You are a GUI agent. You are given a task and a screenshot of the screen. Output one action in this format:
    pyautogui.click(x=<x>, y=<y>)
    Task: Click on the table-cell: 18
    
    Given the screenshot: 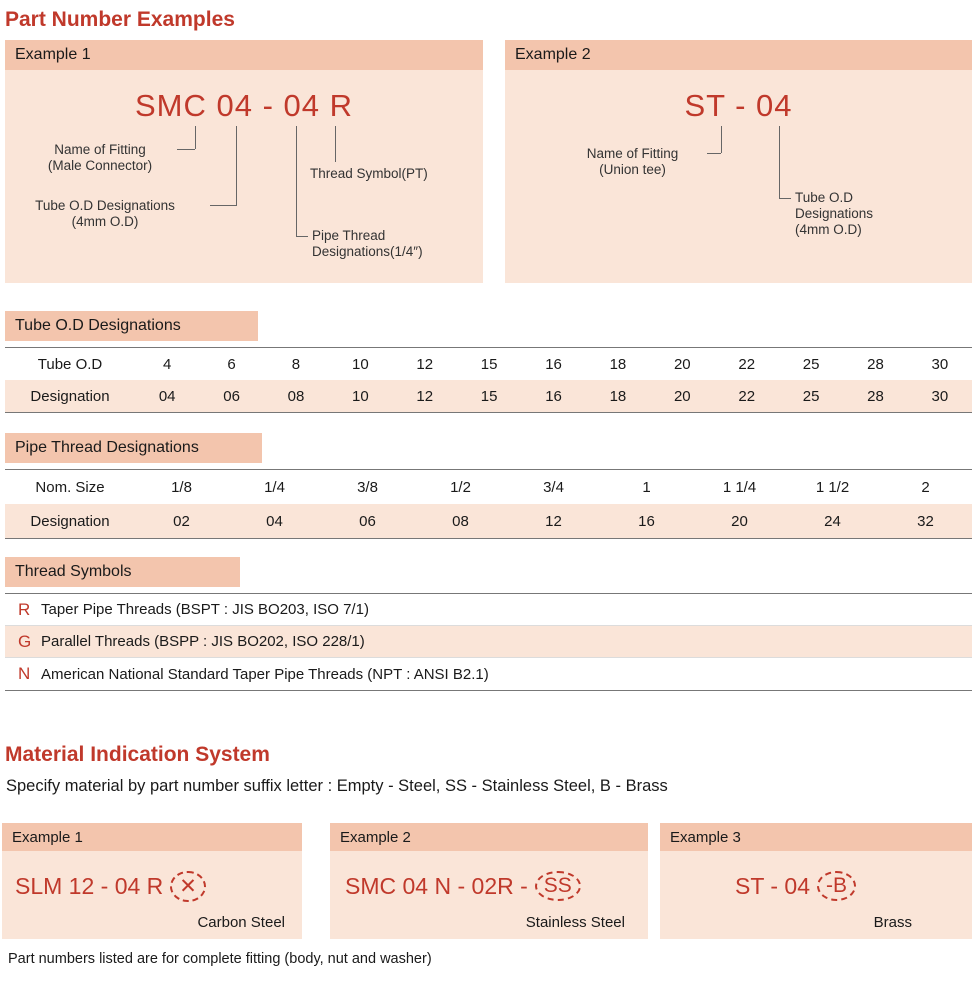 What is the action you would take?
    pyautogui.click(x=618, y=396)
    